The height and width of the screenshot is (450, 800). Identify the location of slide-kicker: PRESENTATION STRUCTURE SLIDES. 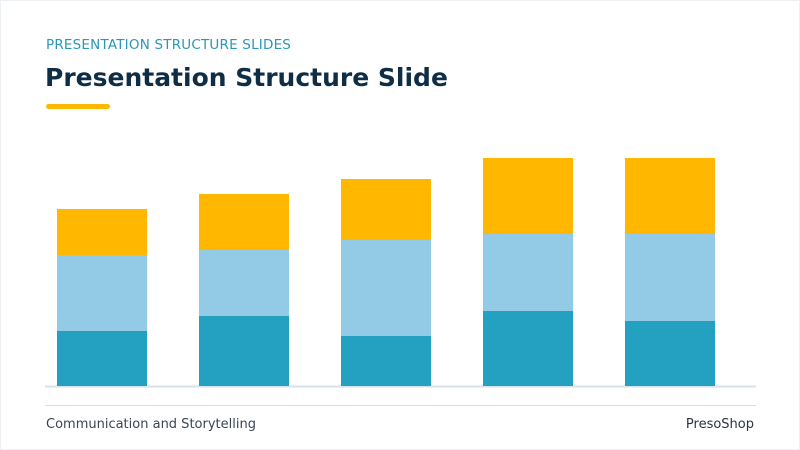
(169, 45).